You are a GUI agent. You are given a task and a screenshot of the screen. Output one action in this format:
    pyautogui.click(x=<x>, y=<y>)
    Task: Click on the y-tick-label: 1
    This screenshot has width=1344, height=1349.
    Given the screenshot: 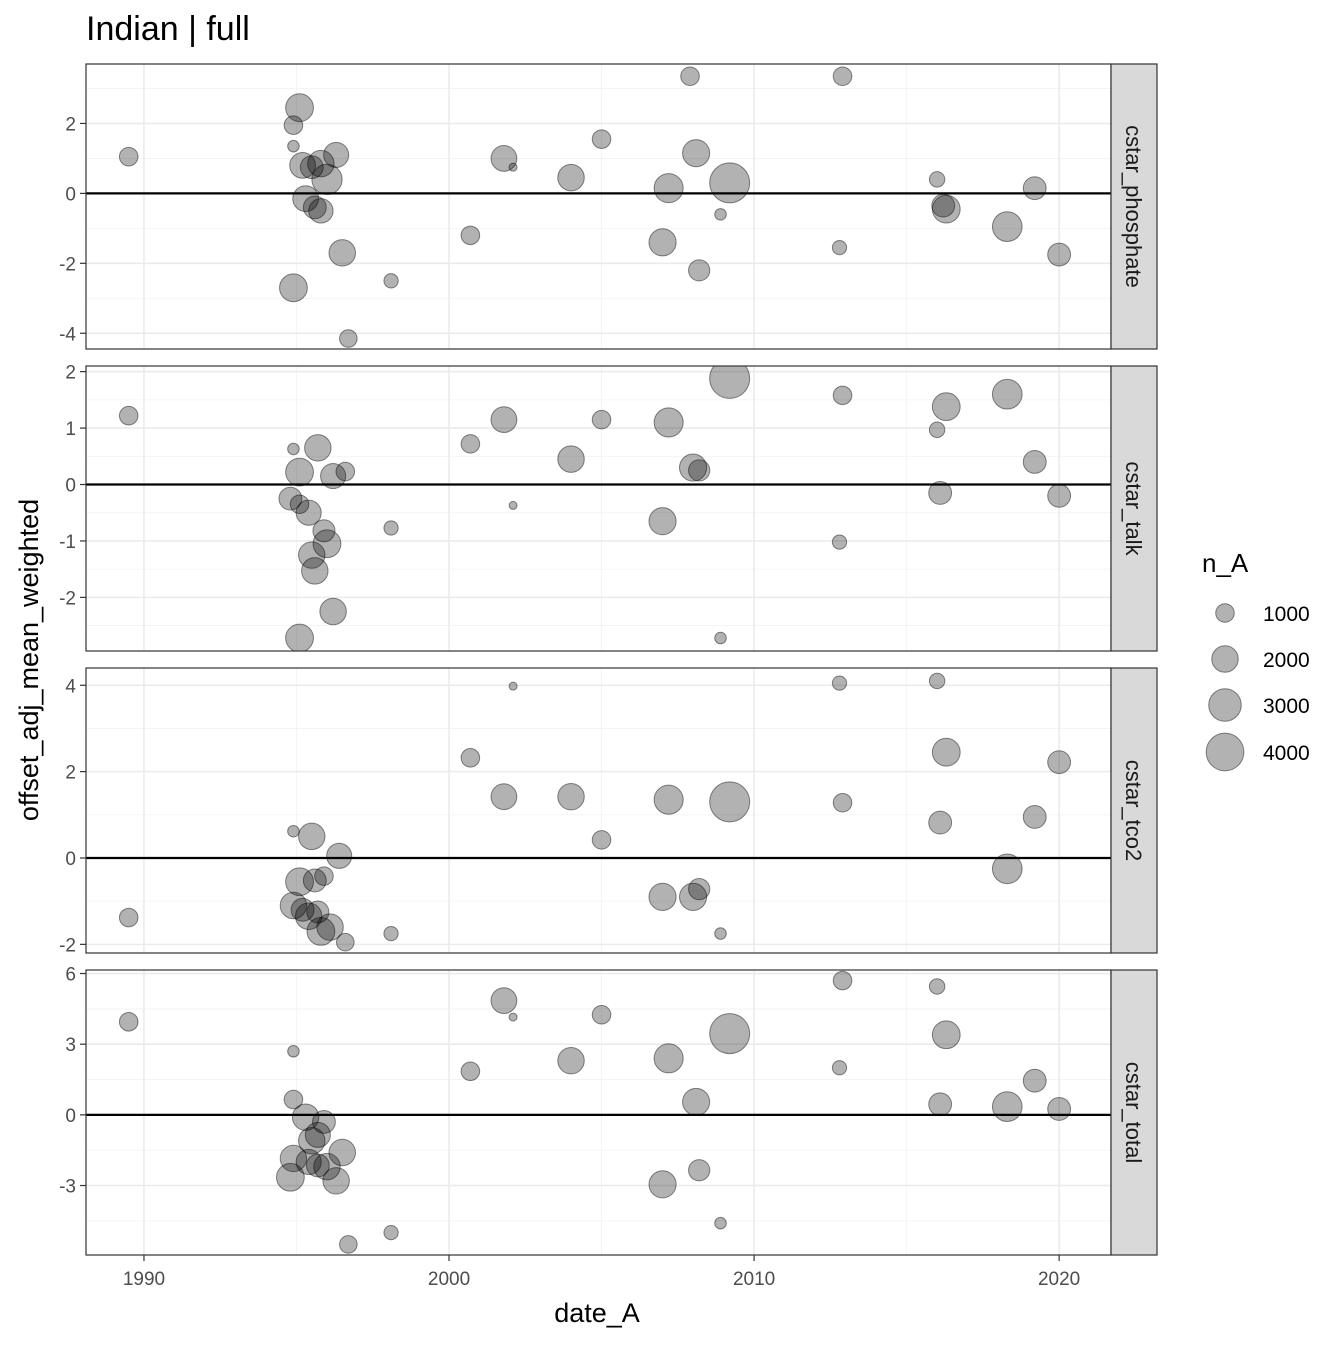 What is the action you would take?
    pyautogui.click(x=70, y=429)
    